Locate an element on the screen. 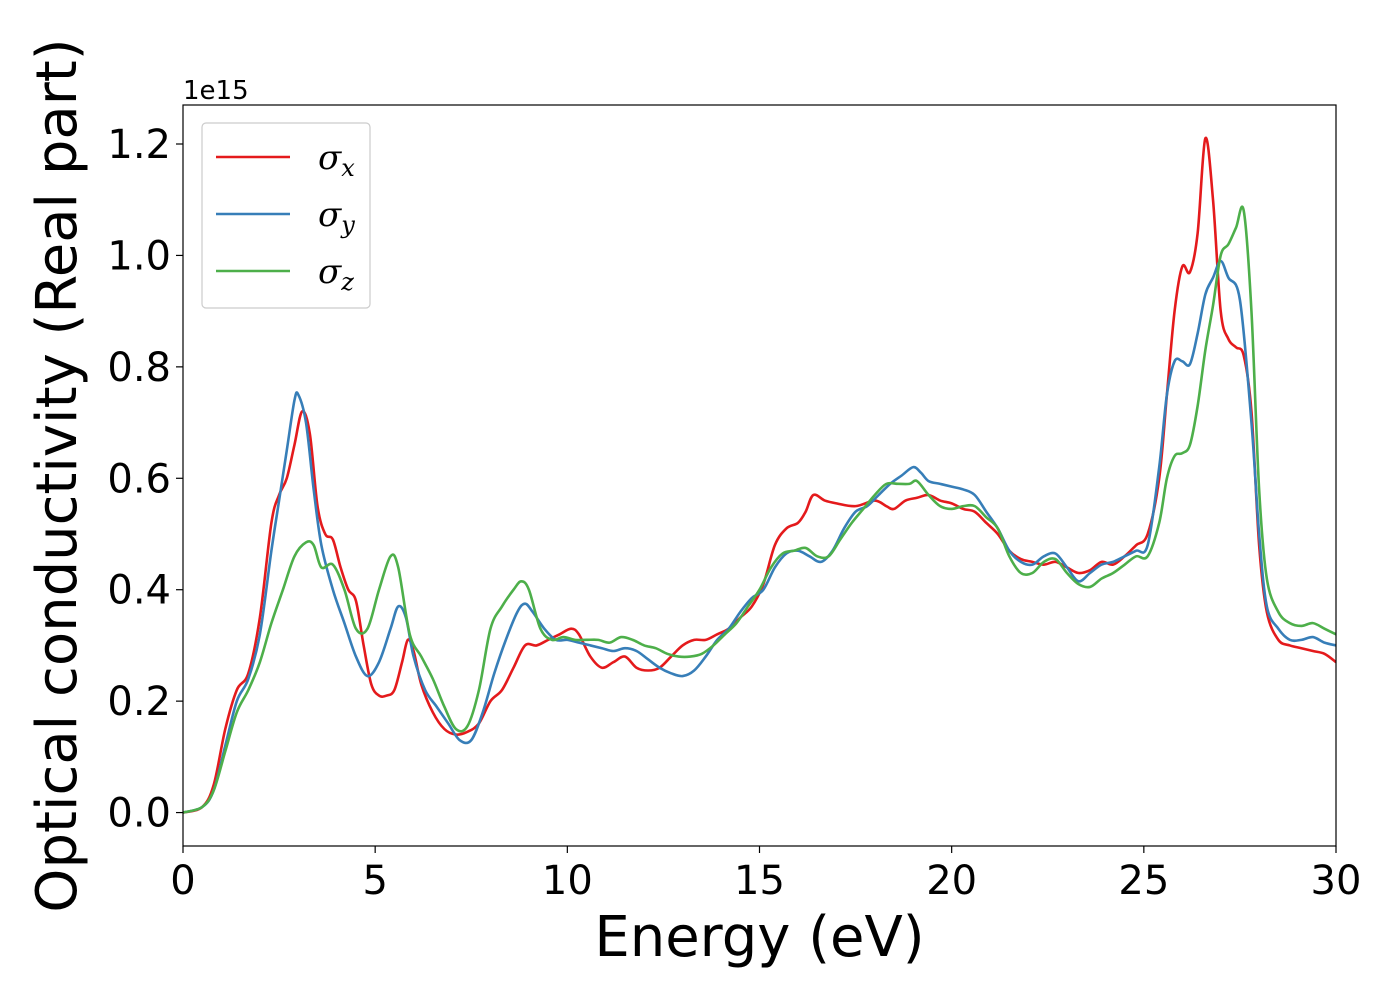  x-tick-label: 15 is located at coordinates (759, 881).